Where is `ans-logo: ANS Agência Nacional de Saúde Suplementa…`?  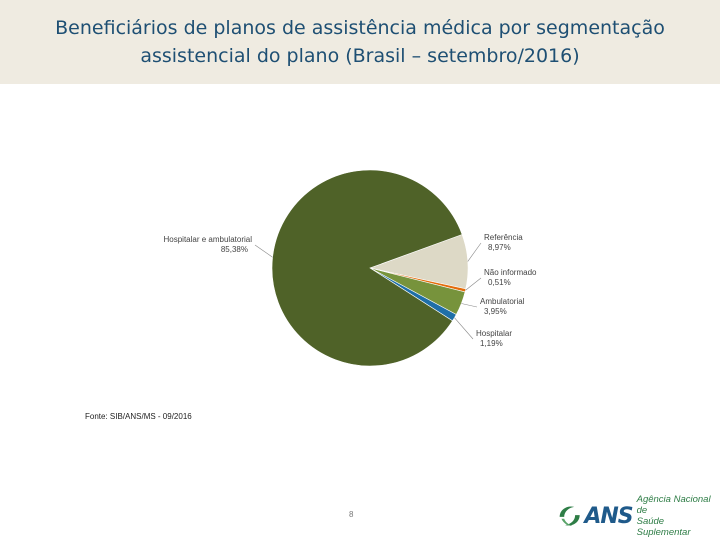 ans-logo: ANS Agência Nacional de Saúde Suplementa… is located at coordinates (636, 516).